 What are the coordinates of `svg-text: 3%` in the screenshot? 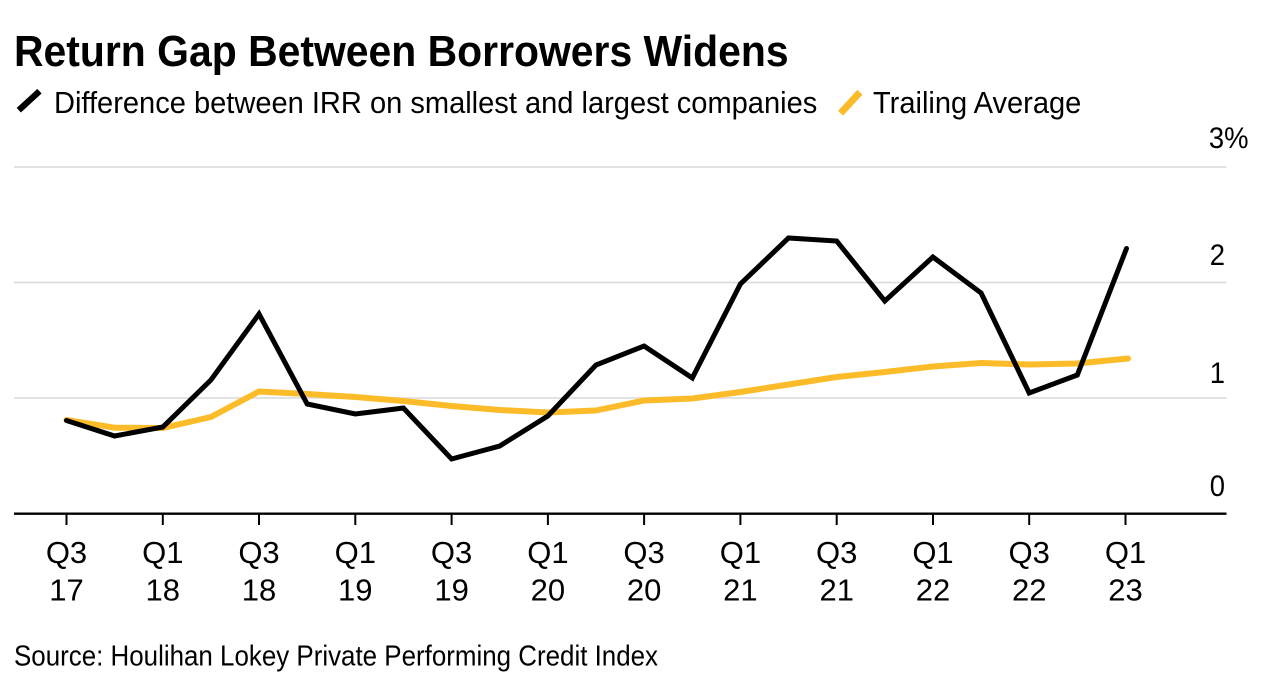 It's located at (1229, 138).